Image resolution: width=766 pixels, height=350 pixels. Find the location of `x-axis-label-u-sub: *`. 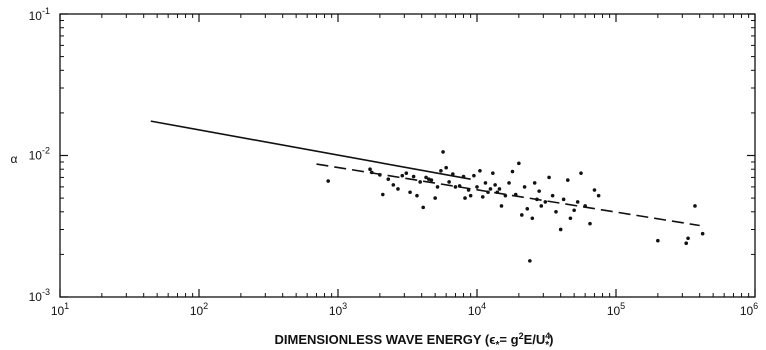

x-axis-label-u-sub: * is located at coordinates (547, 345).